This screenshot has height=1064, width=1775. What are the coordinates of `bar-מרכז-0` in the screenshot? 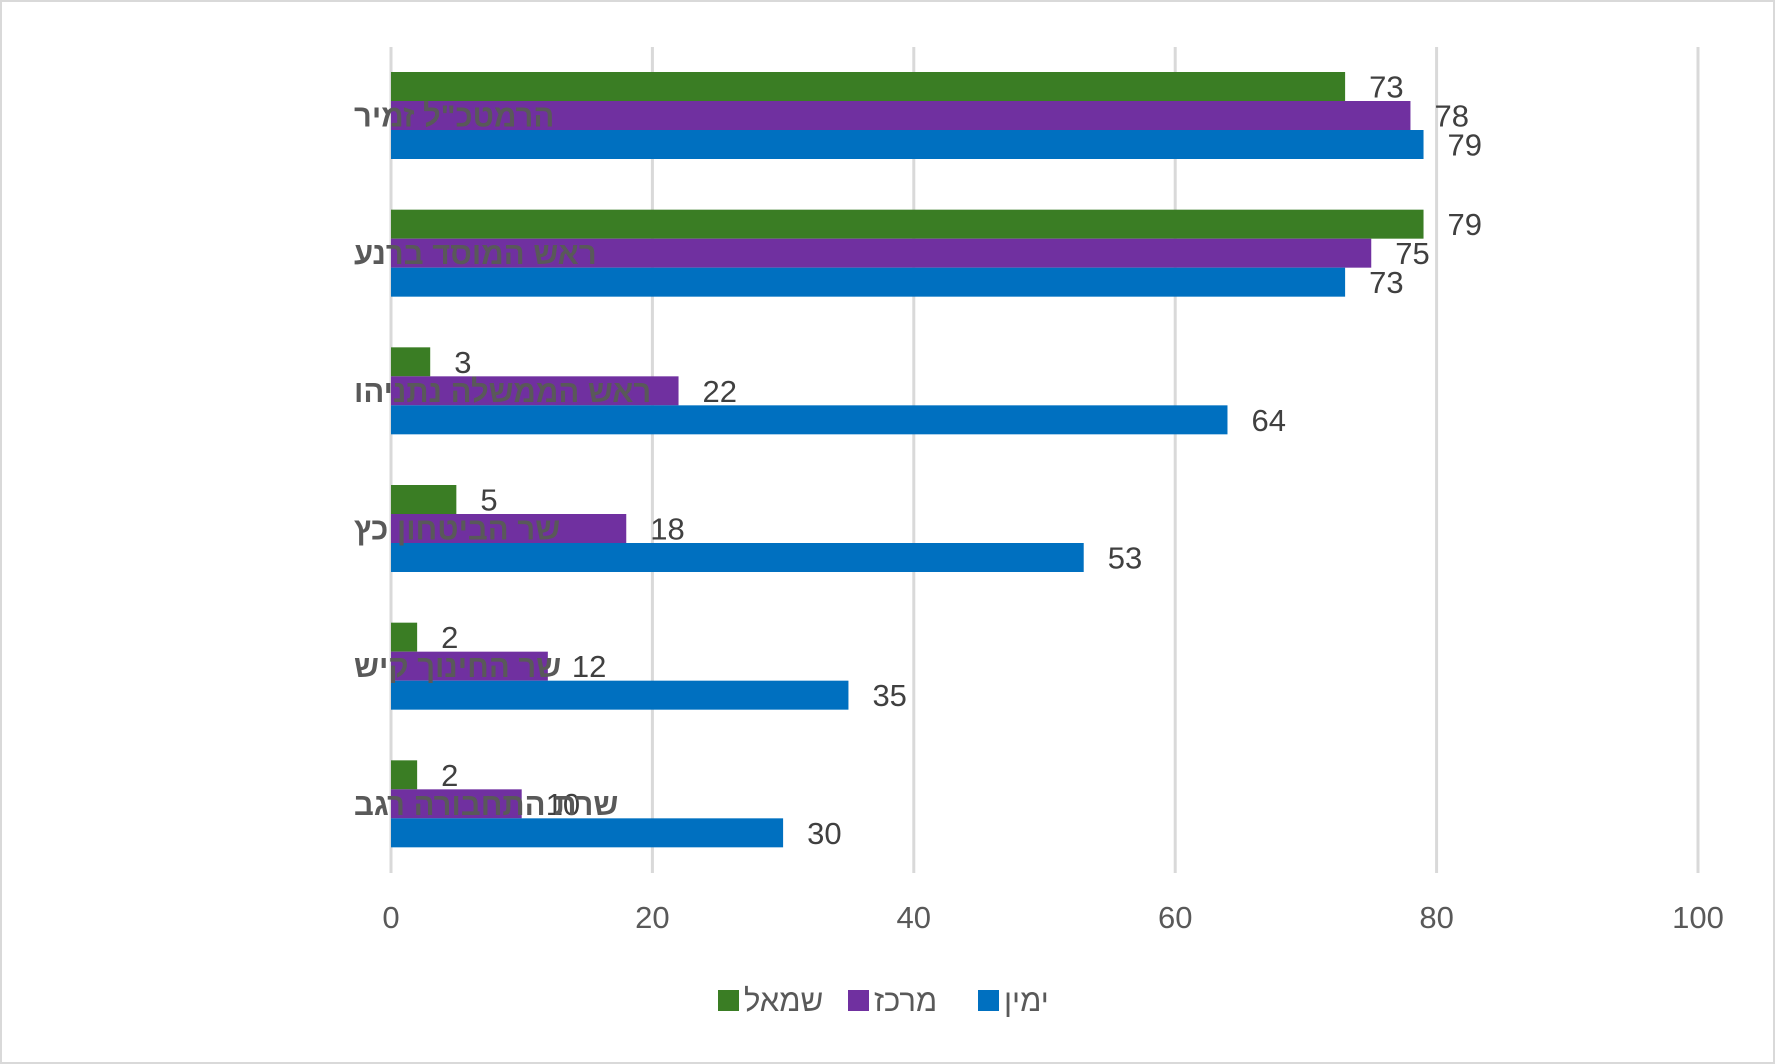 It's located at (901, 115).